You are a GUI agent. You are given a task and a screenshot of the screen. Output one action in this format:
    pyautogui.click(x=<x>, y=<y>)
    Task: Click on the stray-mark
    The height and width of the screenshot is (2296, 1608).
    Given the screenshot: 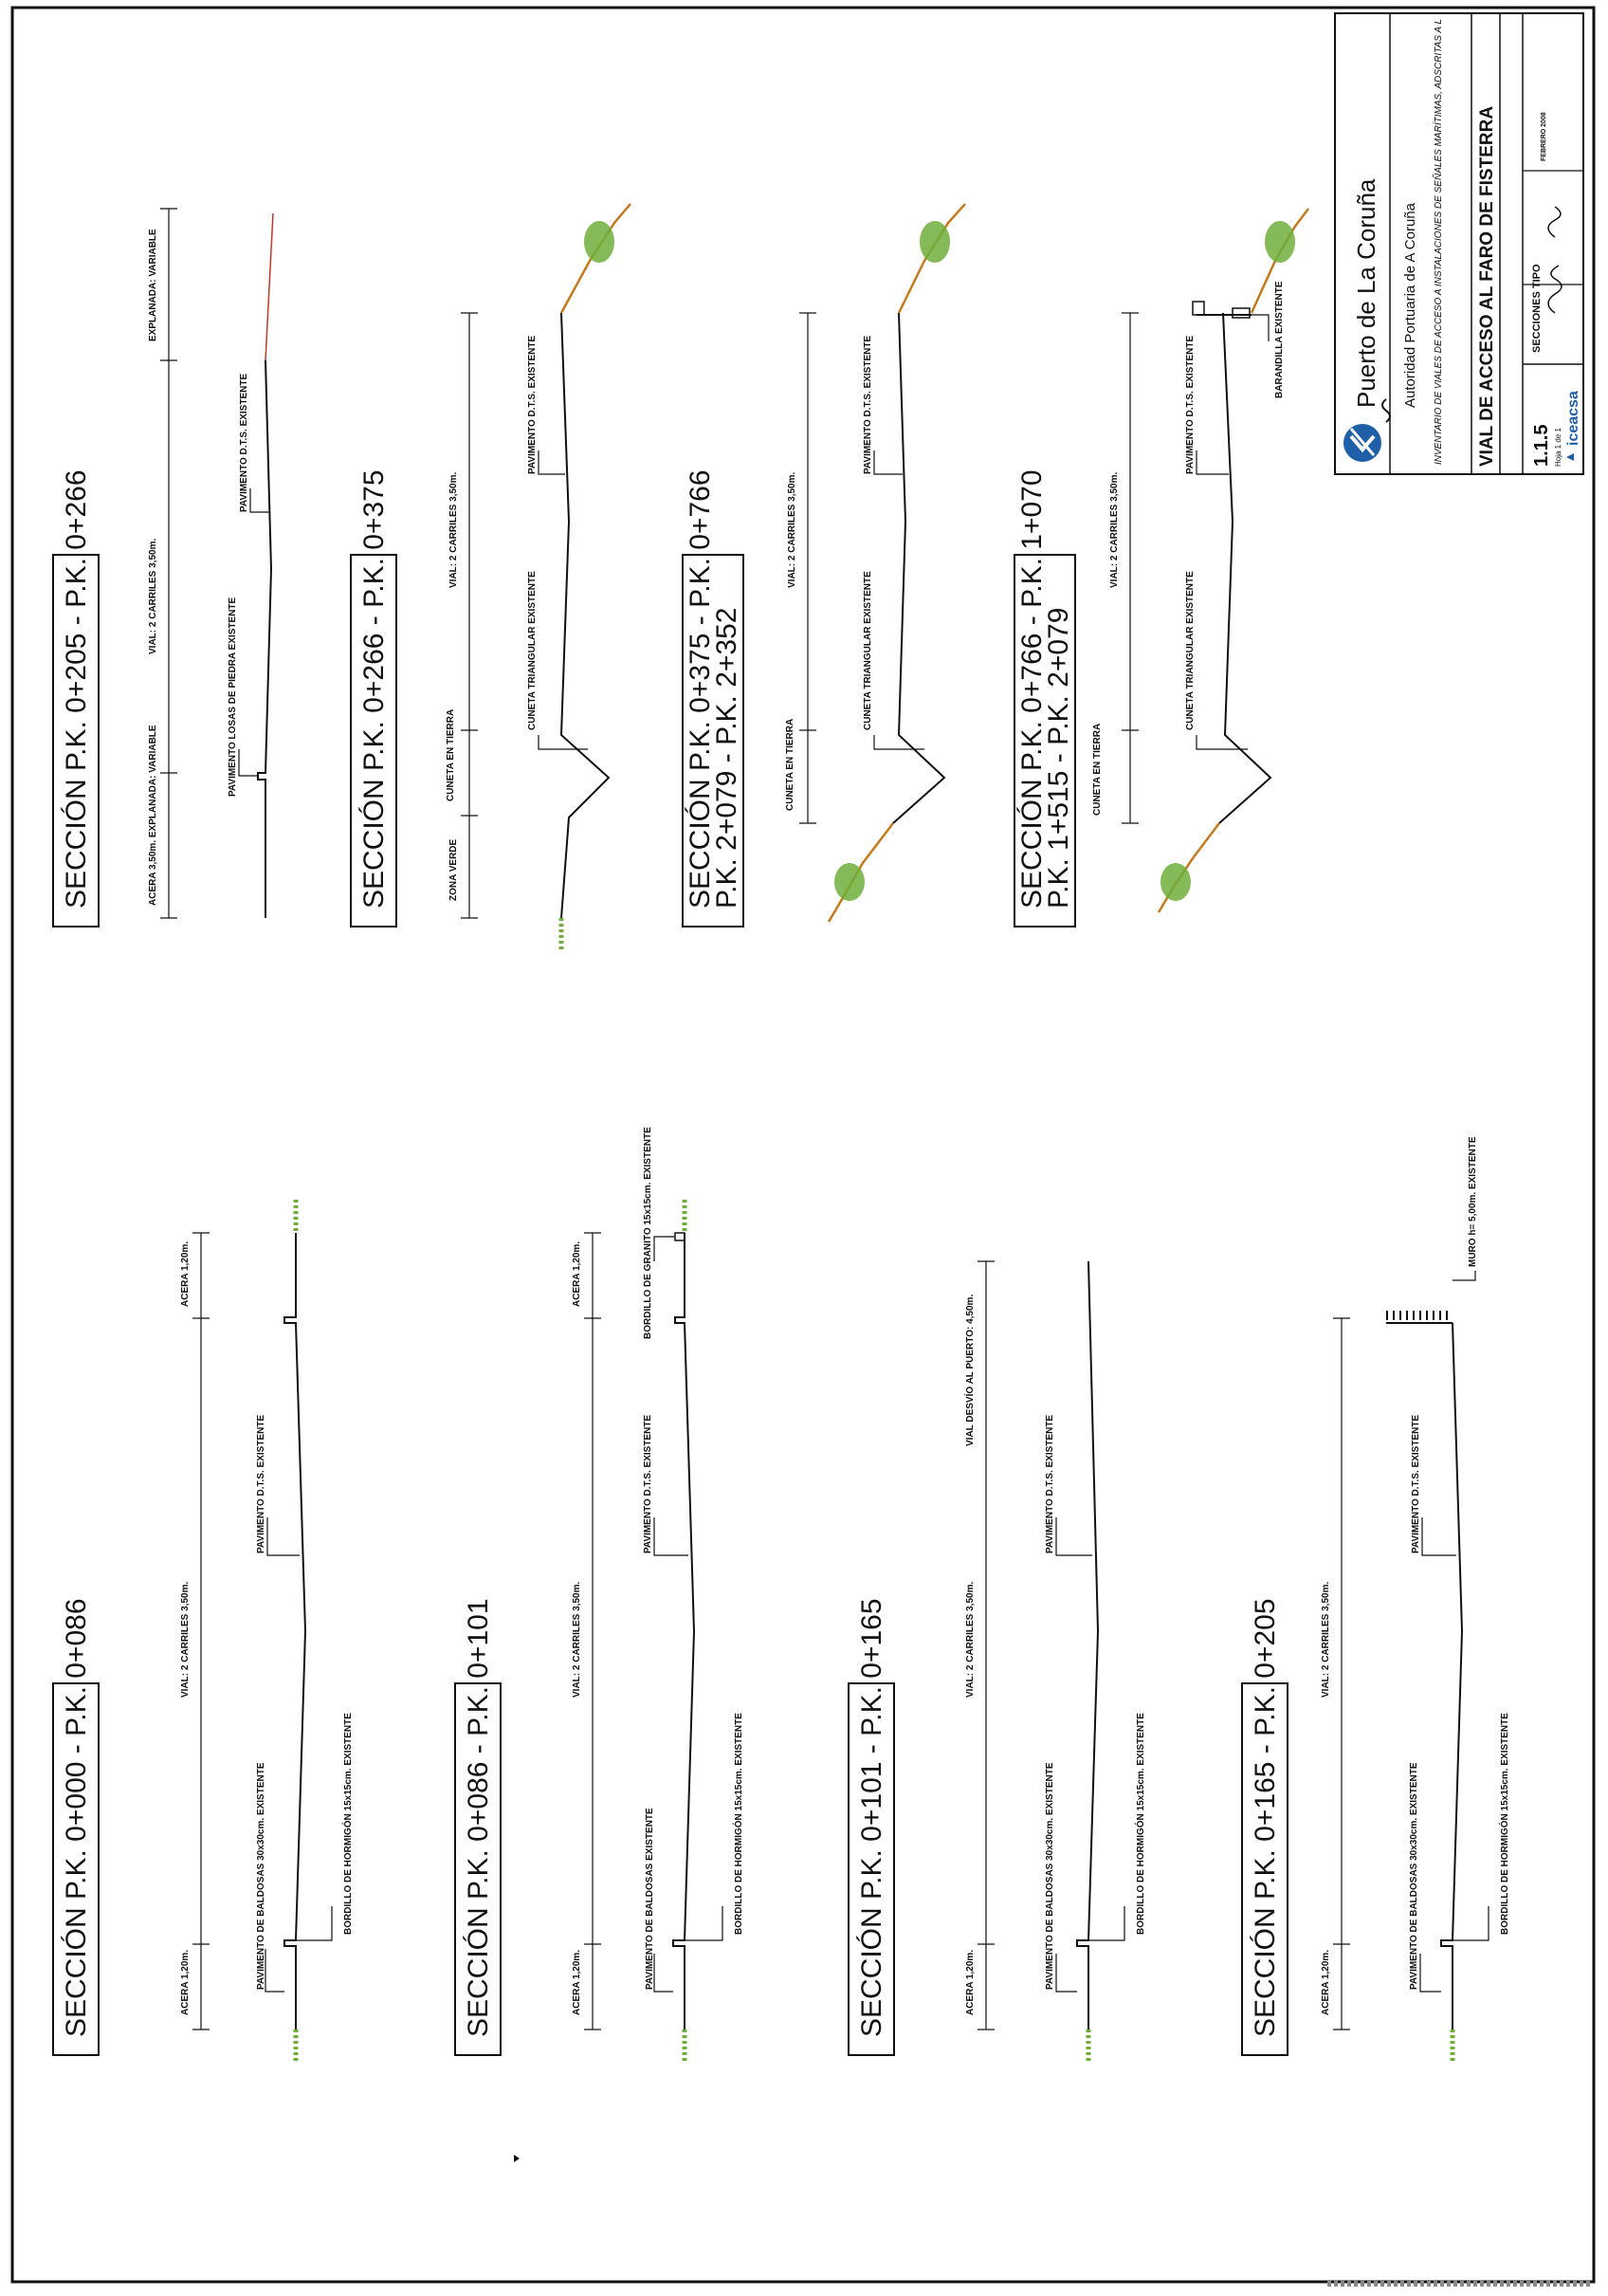 What is the action you would take?
    pyautogui.click(x=517, y=2158)
    